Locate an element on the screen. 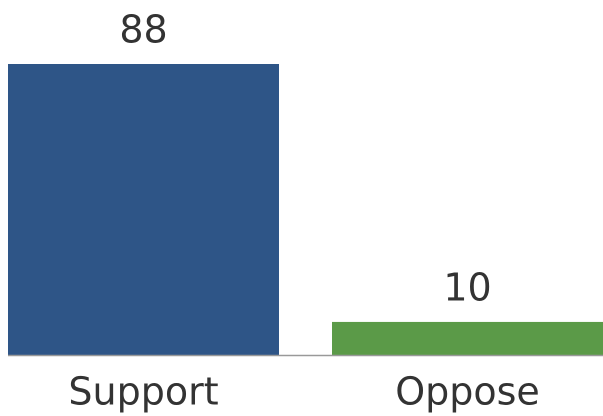 This screenshot has width=603, height=416. value-label: 88 is located at coordinates (143, 30).